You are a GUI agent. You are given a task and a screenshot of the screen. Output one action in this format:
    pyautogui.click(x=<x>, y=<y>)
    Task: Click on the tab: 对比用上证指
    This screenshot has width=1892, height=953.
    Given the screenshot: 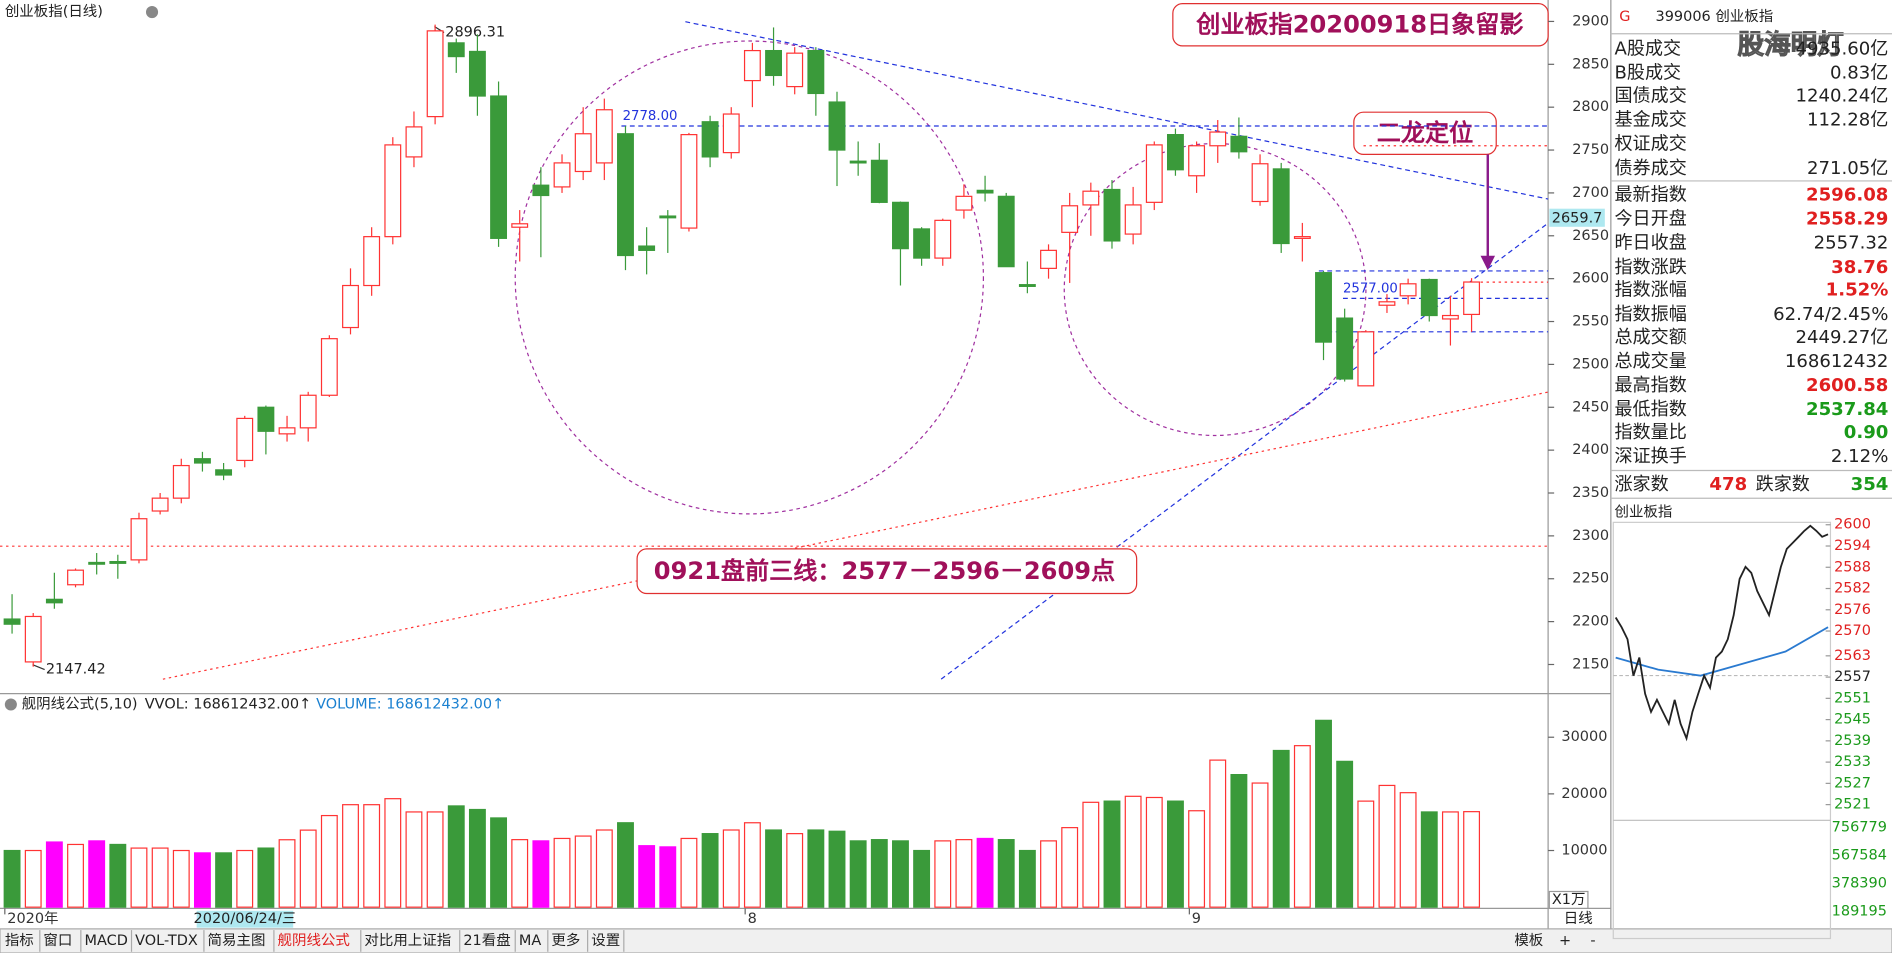 What is the action you would take?
    pyautogui.click(x=407, y=940)
    